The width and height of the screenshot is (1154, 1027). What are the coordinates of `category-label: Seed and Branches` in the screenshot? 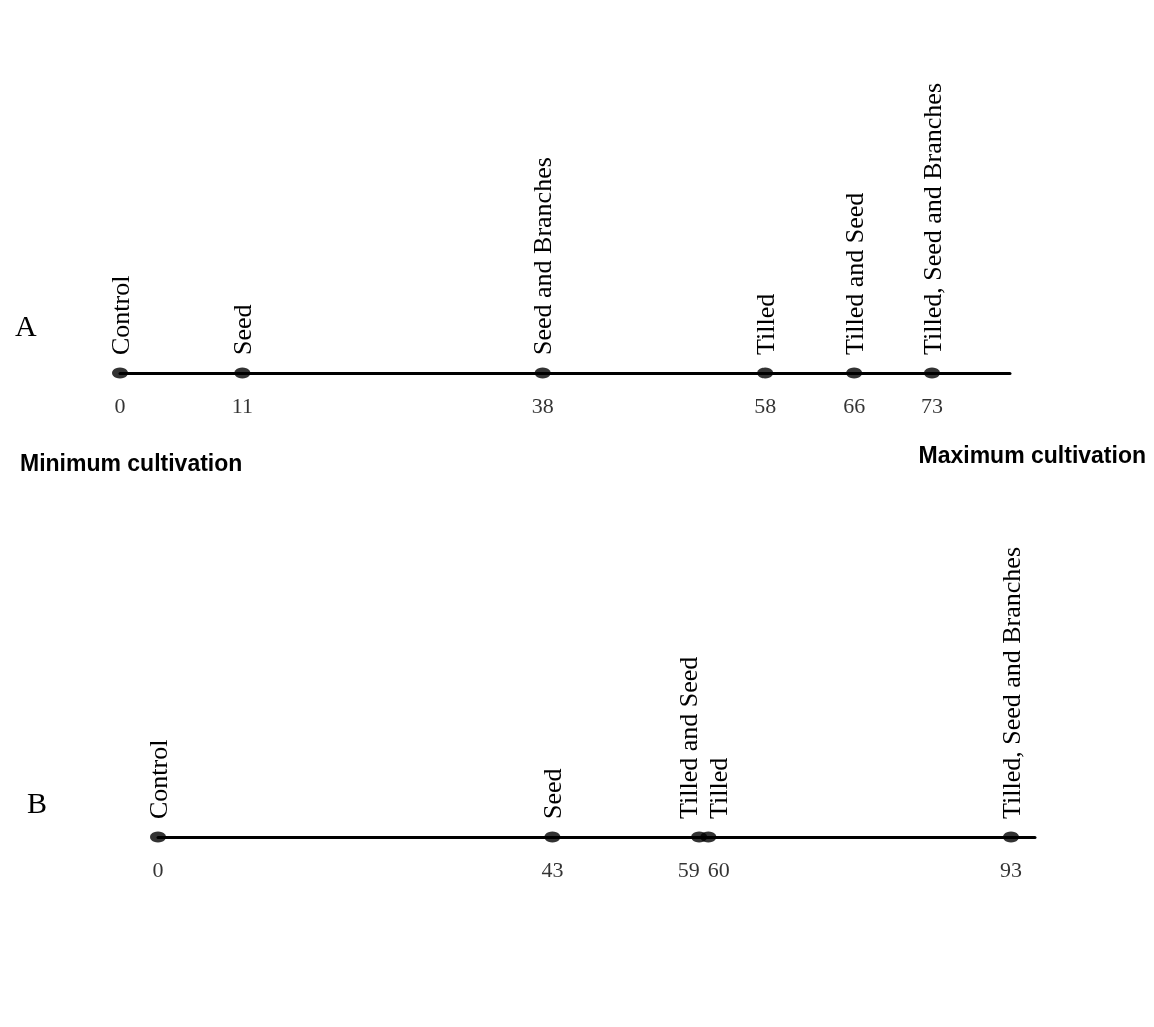 It's located at (543, 256).